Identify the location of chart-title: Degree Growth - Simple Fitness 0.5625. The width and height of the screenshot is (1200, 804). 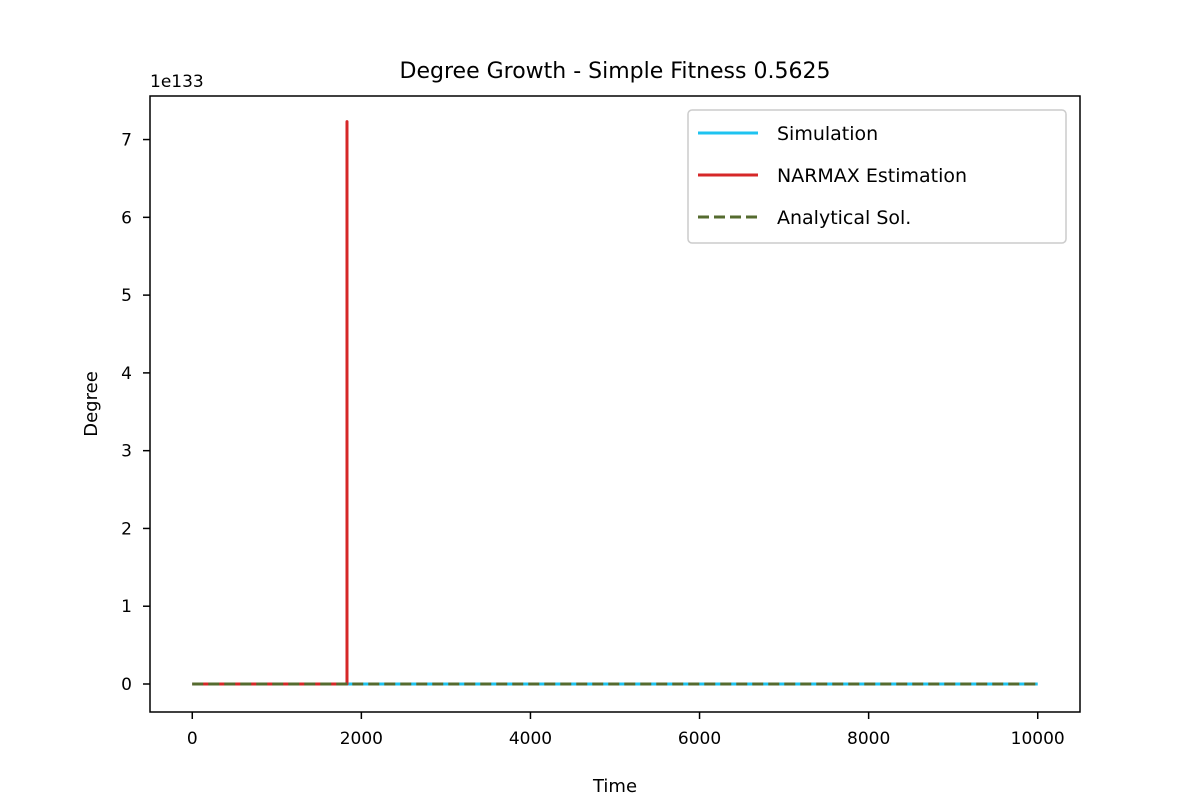
(615, 71).